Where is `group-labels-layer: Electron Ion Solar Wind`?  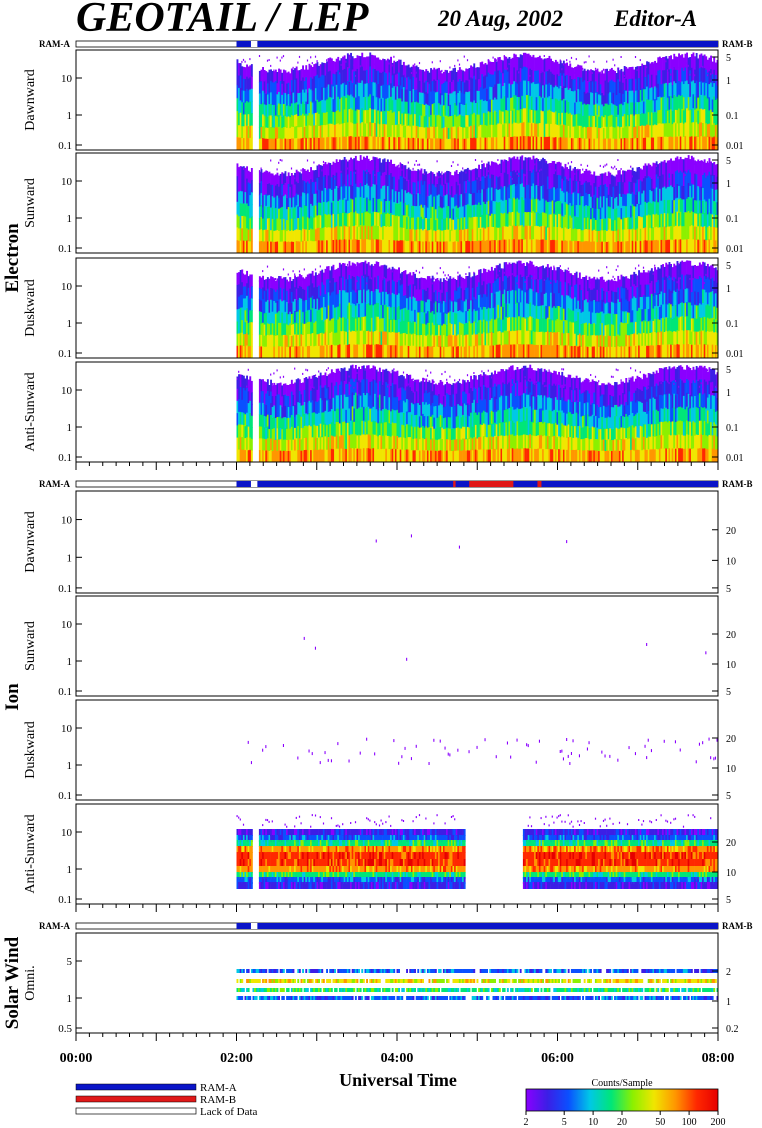
group-labels-layer: Electron Ion Solar Wind is located at coordinates (12, 626).